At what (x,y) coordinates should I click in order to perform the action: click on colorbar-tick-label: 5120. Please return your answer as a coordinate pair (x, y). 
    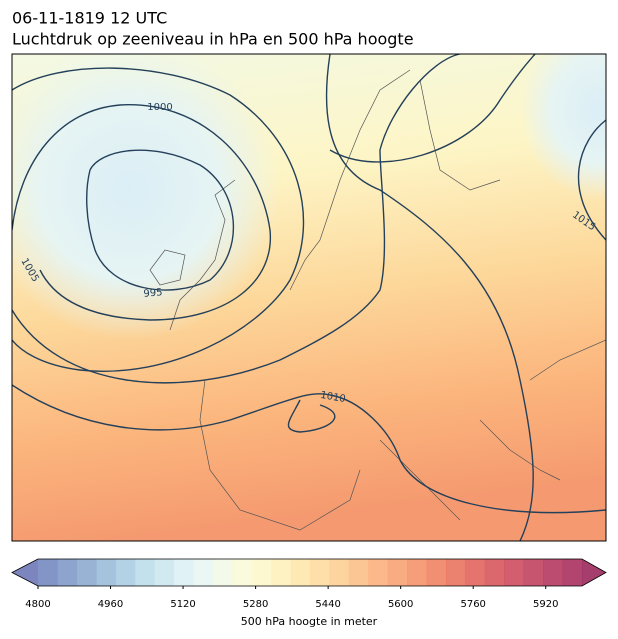
    Looking at the image, I should click on (182, 604).